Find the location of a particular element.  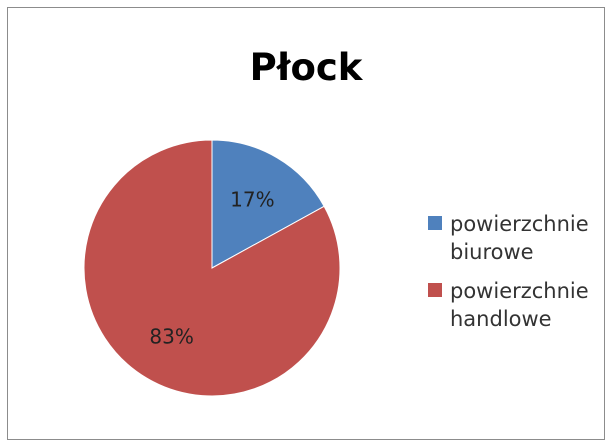

legend-swatch-biurowe is located at coordinates (435, 223).